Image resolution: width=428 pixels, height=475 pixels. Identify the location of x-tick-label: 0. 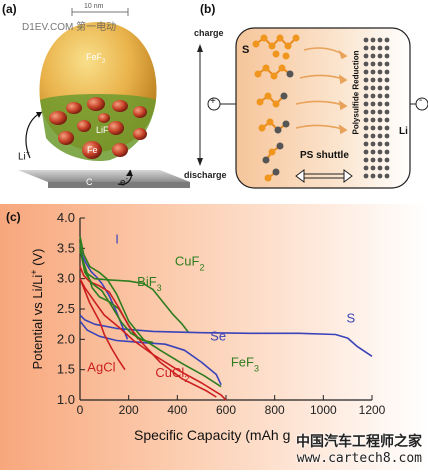
(80, 410).